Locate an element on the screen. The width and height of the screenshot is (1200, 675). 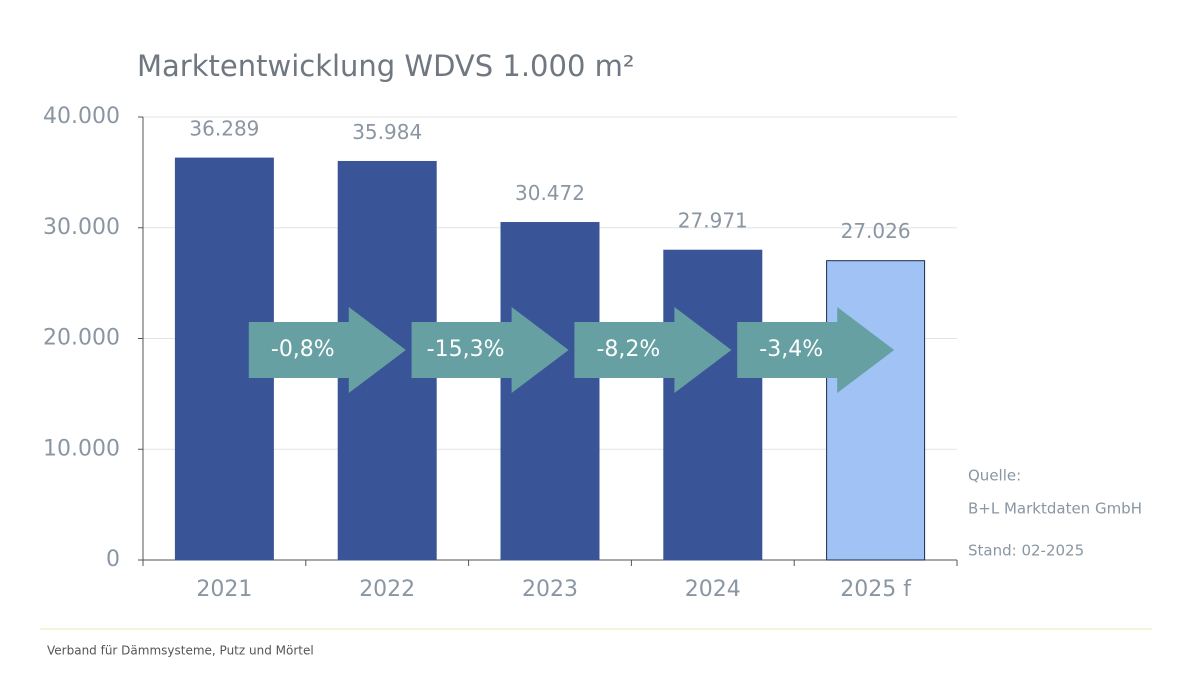
y-tick-label: 20.000 is located at coordinates (81, 338).